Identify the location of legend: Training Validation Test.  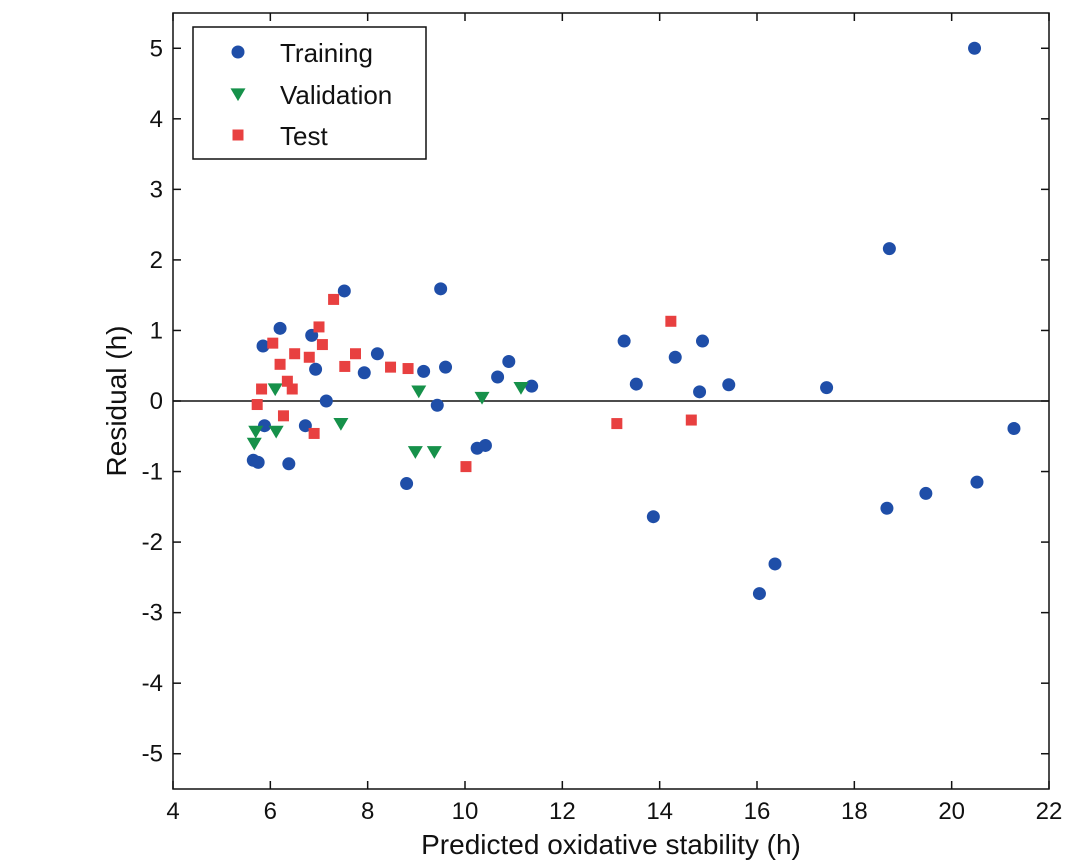
(309, 93).